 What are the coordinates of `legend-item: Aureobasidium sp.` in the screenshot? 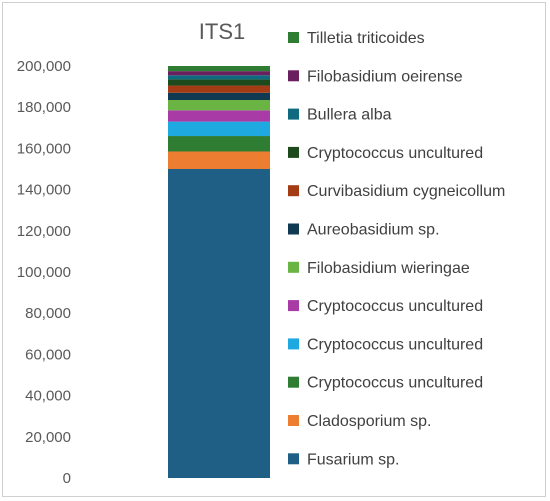 It's located at (364, 230).